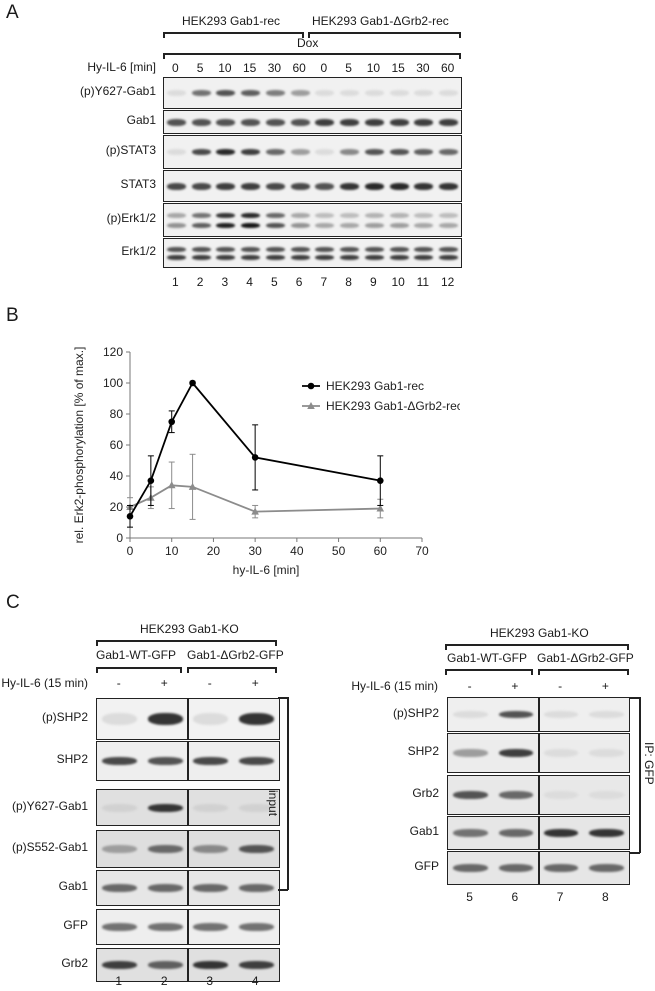  Describe the element at coordinates (348, 68) in the screenshot. I see `time-point: 5` at that location.